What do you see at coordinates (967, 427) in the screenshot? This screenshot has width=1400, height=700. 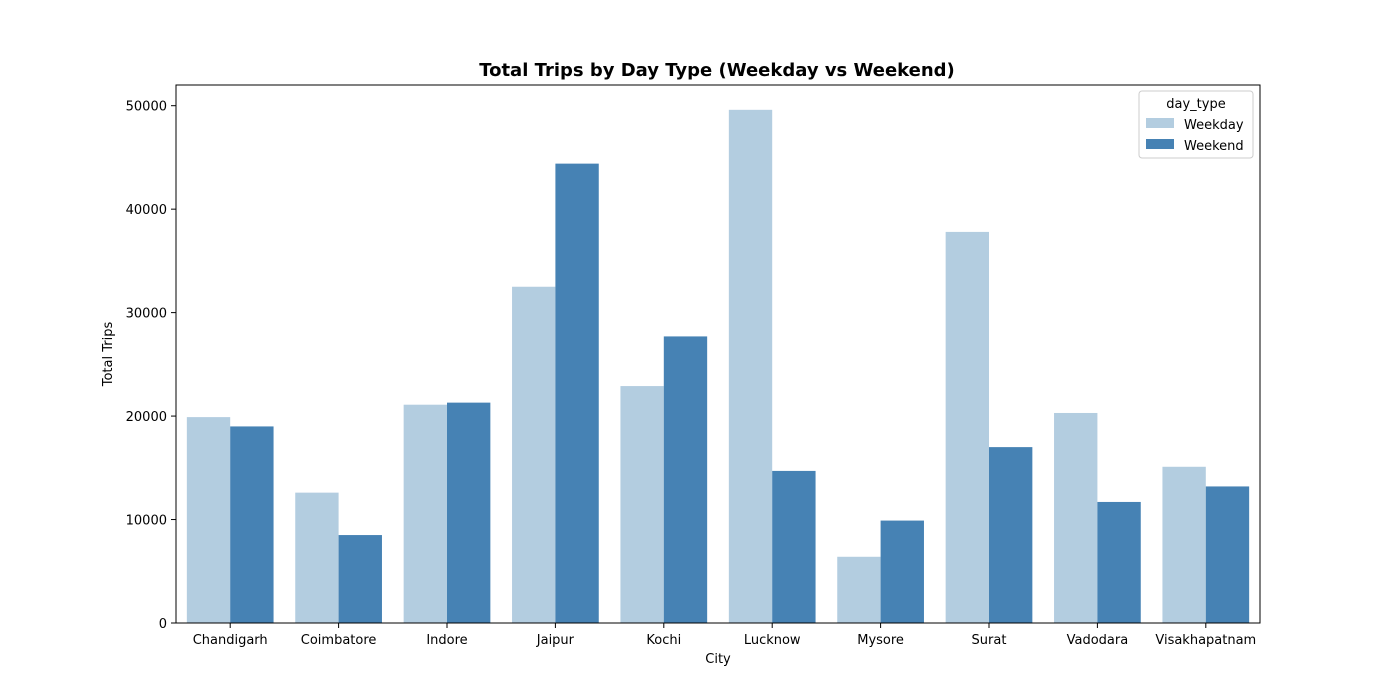 I see `bar-weekday-surat` at bounding box center [967, 427].